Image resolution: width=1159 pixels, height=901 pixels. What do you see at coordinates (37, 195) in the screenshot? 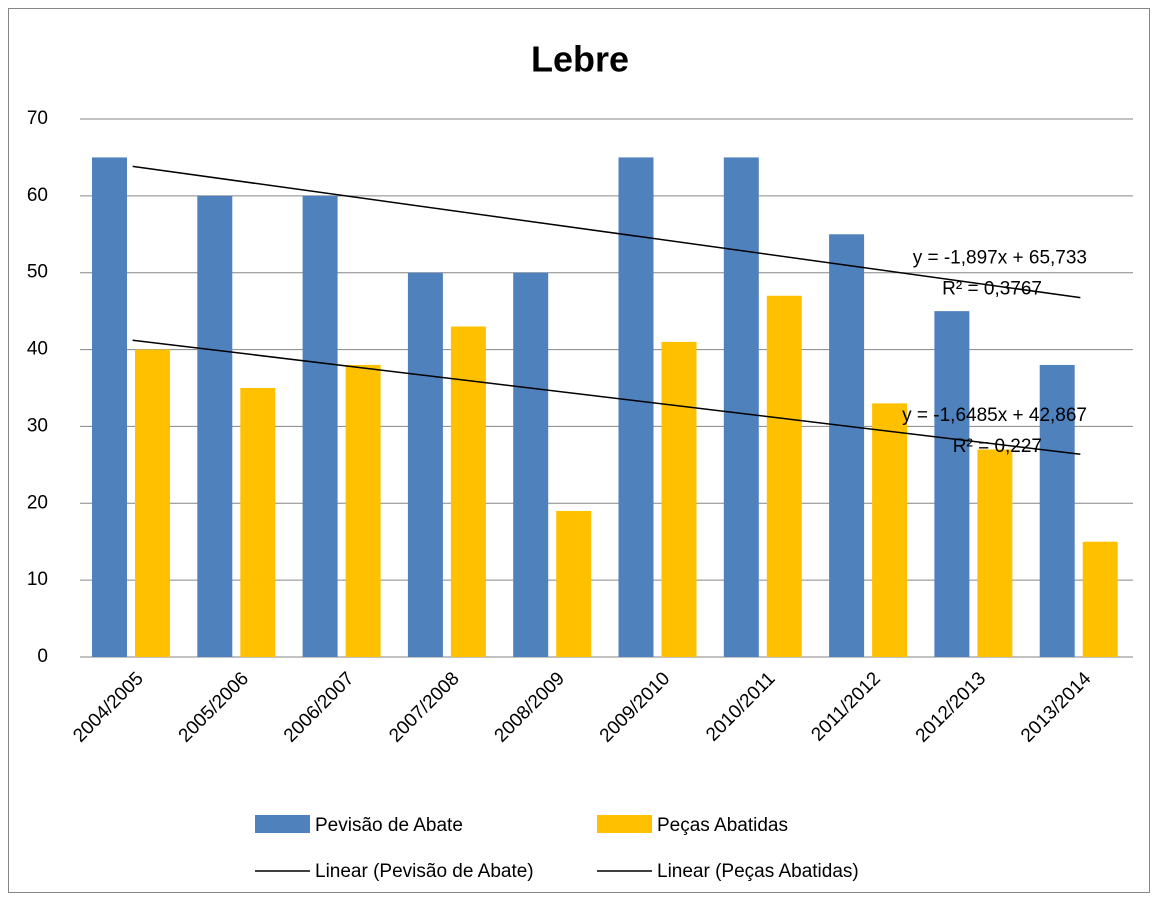
I see `y-tick-label: 60` at bounding box center [37, 195].